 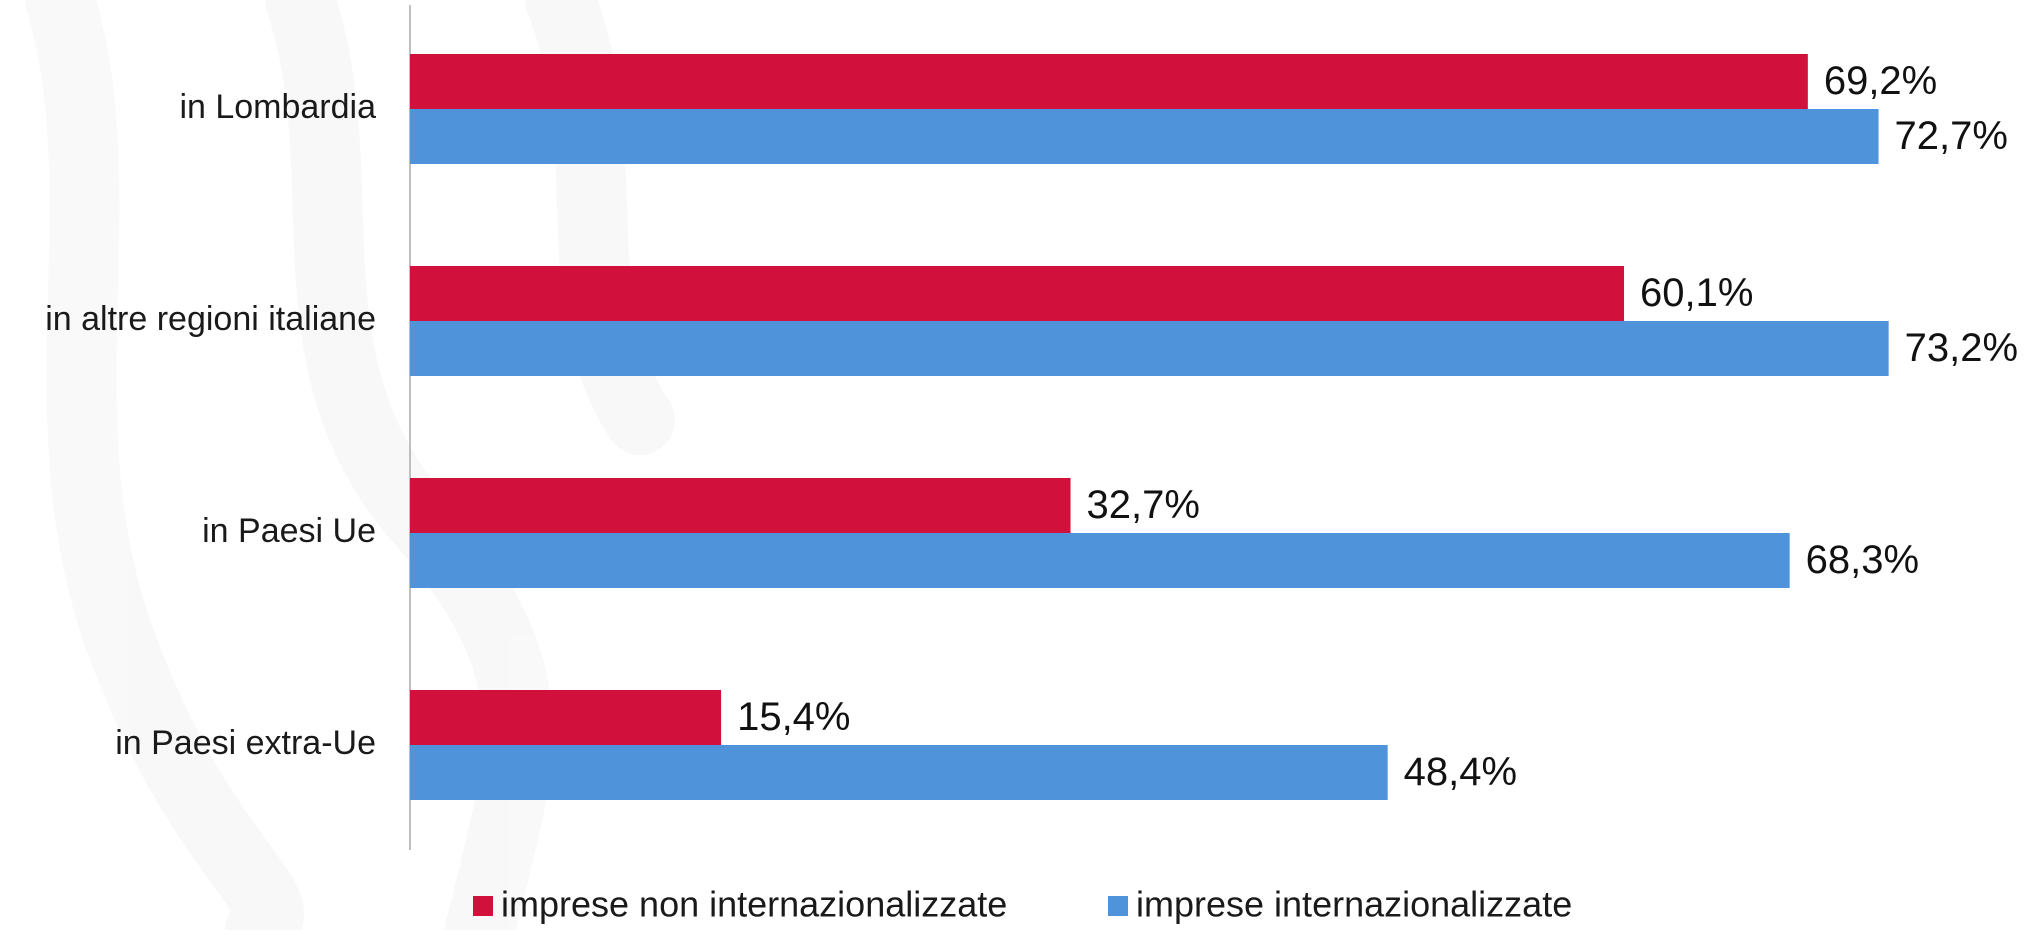 I want to click on category-label: in Lombardia, so click(x=277, y=107).